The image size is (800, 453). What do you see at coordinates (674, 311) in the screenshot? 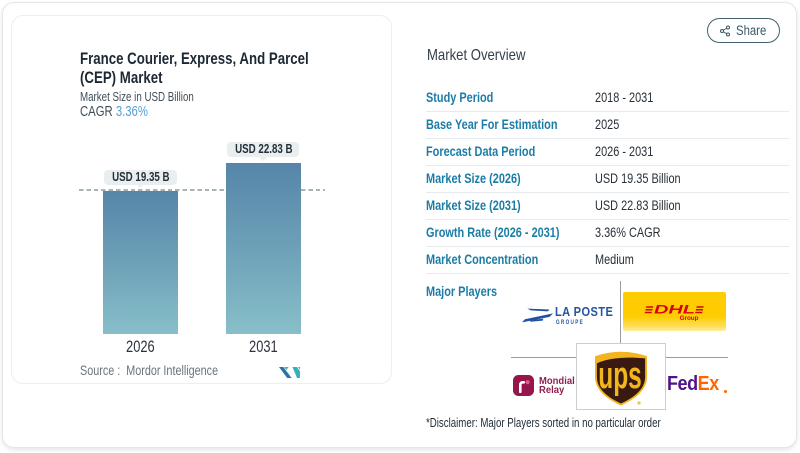
I see `svg-text: DHL` at bounding box center [674, 311].